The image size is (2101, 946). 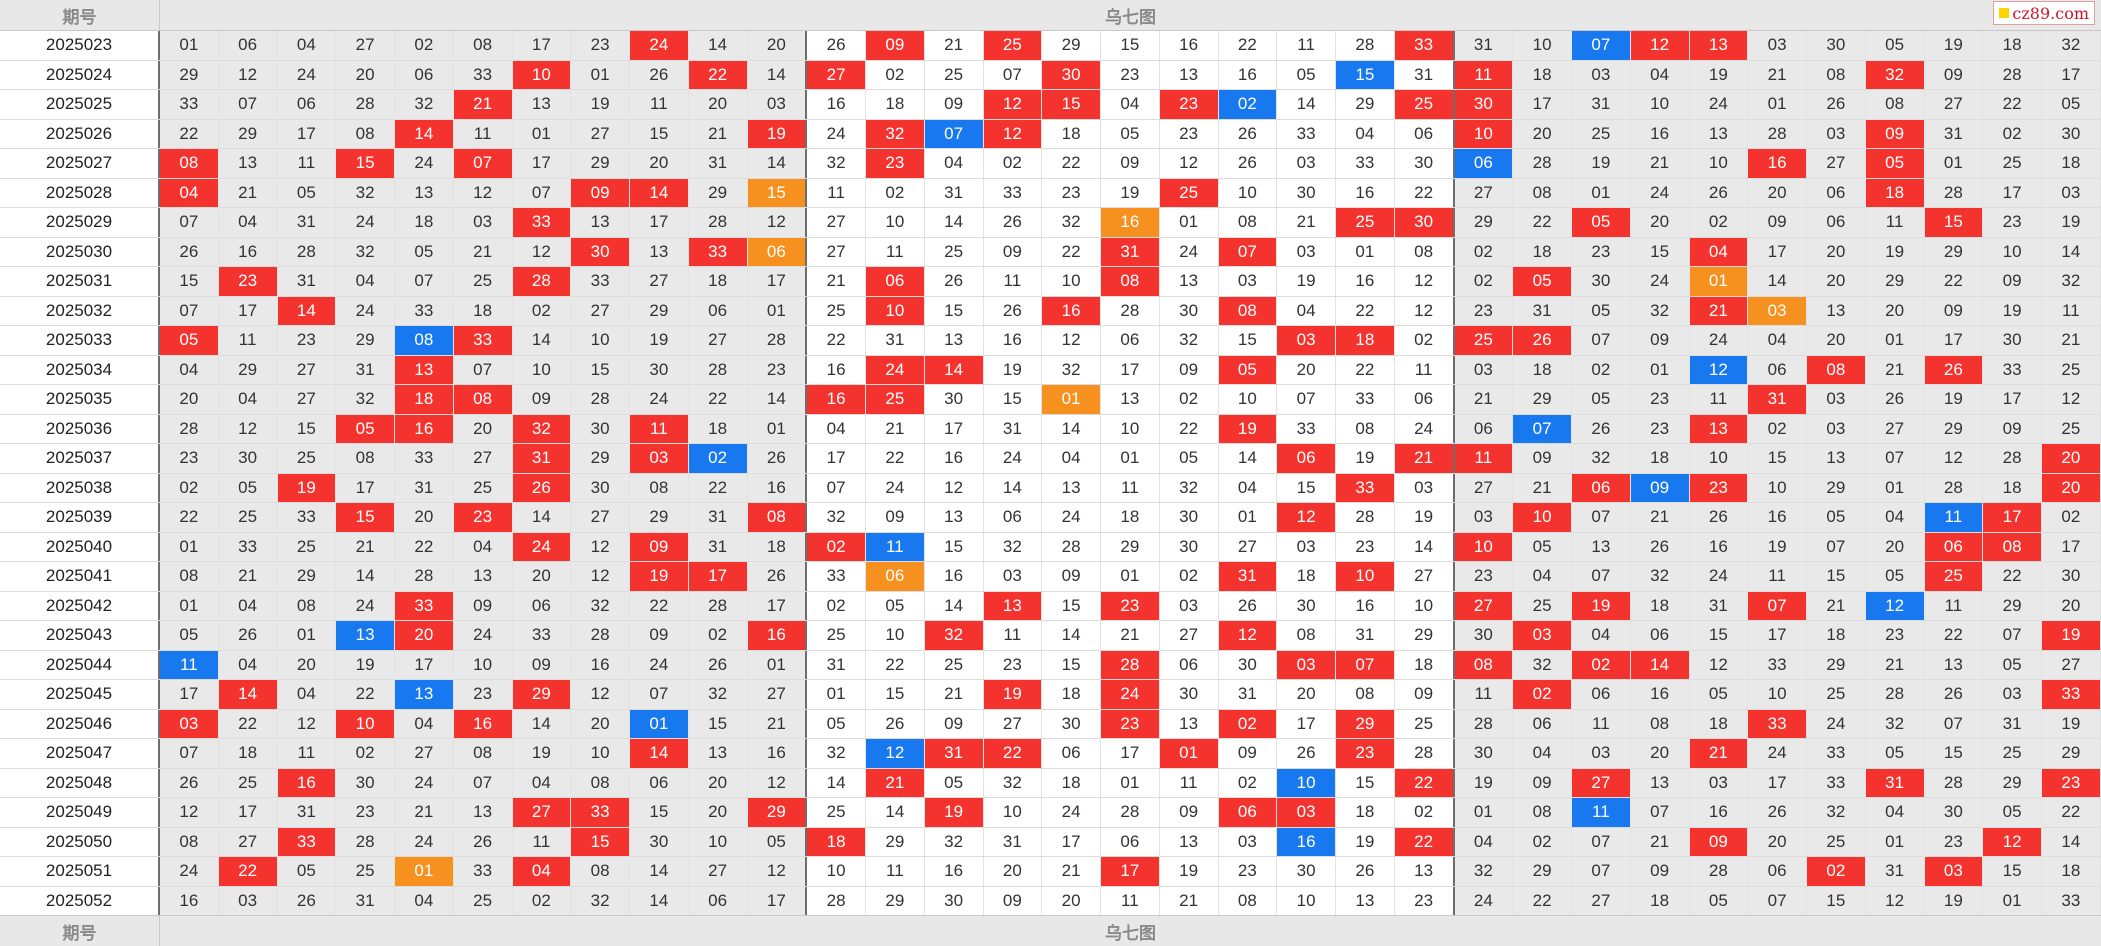 What do you see at coordinates (483, 163) in the screenshot?
I see `number-cell: 07` at bounding box center [483, 163].